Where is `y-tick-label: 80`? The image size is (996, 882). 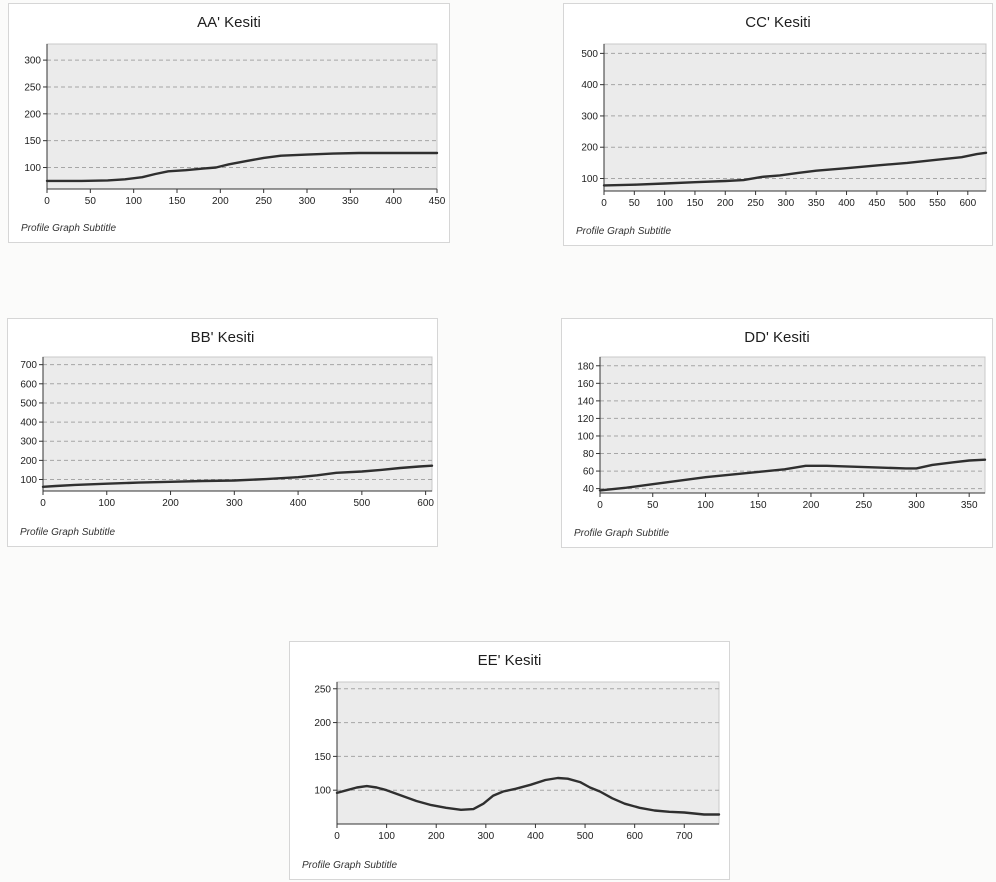
y-tick-label: 80 is located at coordinates (589, 454).